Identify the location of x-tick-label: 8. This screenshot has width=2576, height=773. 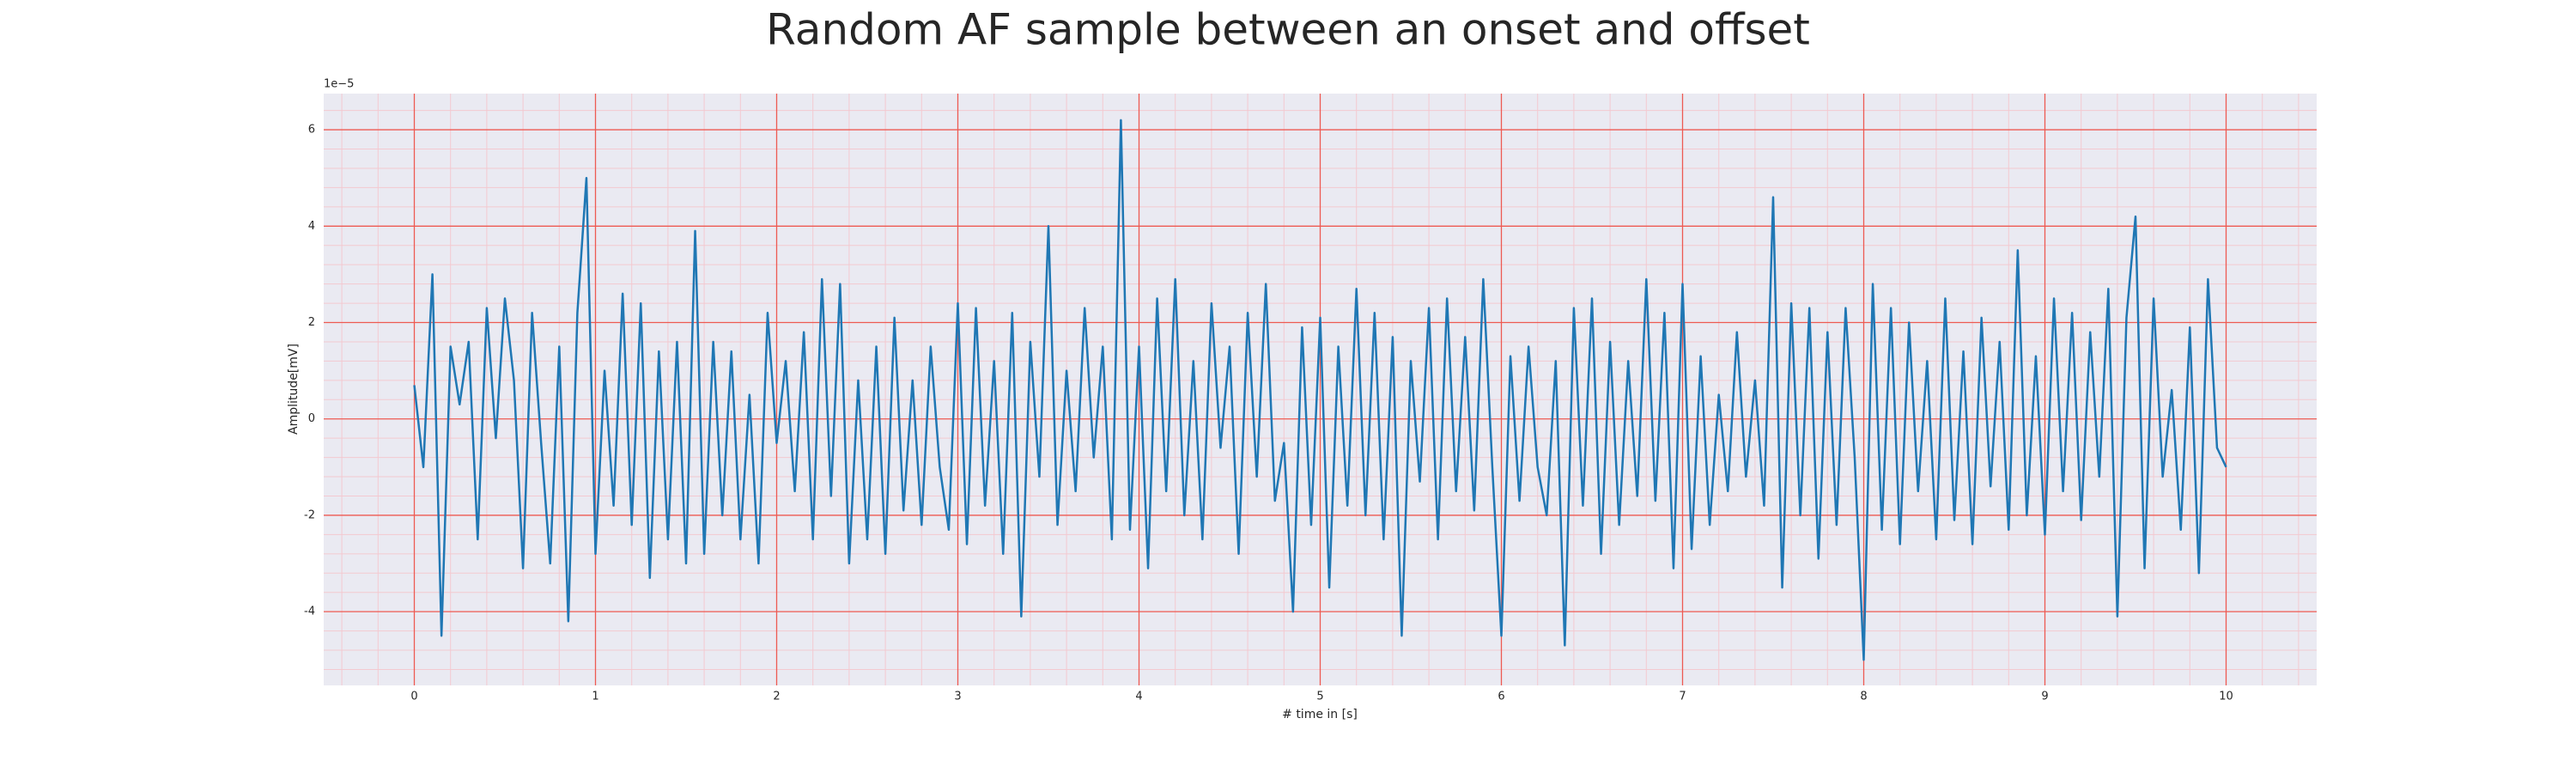
(1864, 697).